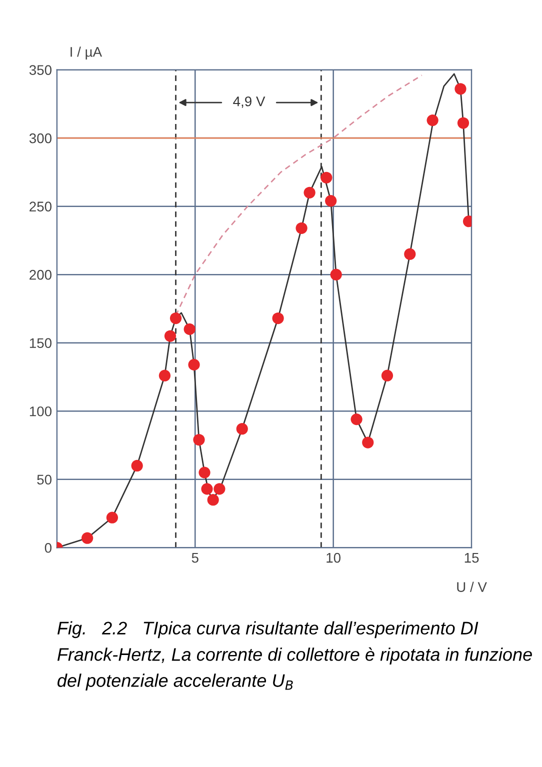  What do you see at coordinates (41, 343) in the screenshot?
I see `y-tick-label: 150` at bounding box center [41, 343].